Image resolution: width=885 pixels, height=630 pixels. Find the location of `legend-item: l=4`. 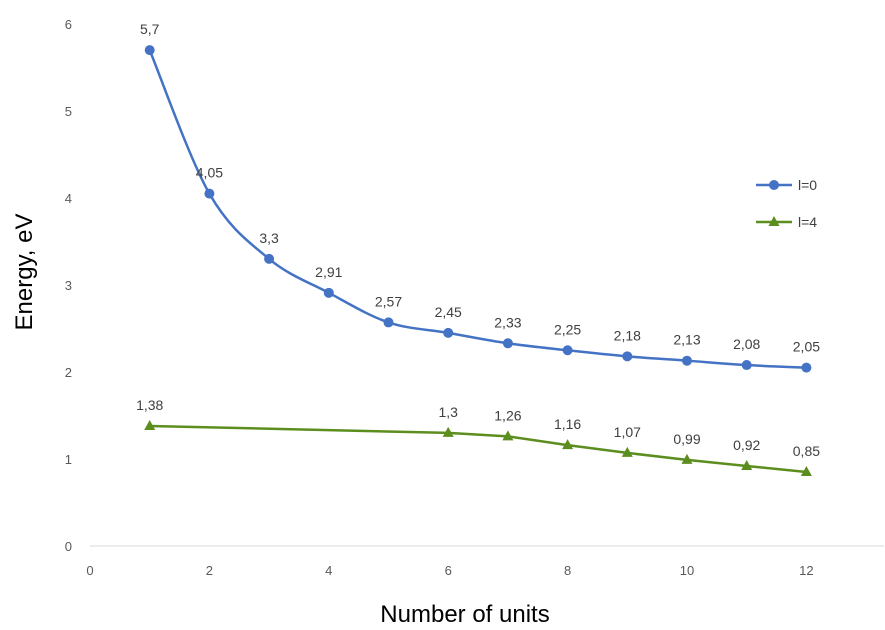

legend-item: l=4 is located at coordinates (786, 222).